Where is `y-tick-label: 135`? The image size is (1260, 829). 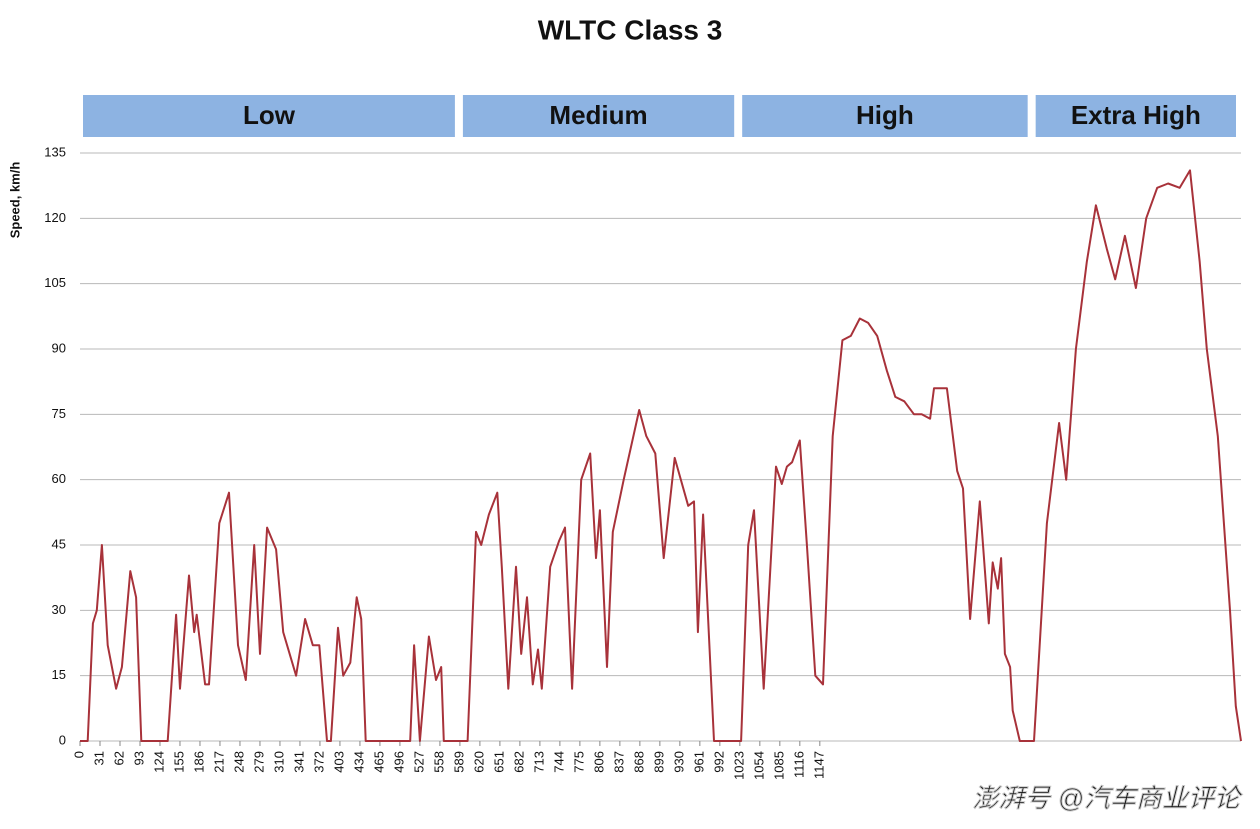
y-tick-label: 135 is located at coordinates (55, 151).